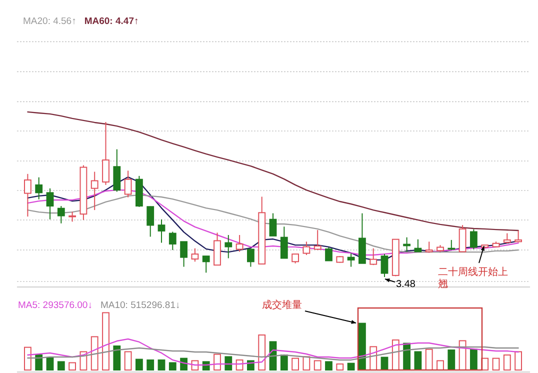 This screenshot has height=373, width=538. What do you see at coordinates (81, 21) in the screenshot?
I see `legend: MA20: 4.56↑ MA60: 4.47↑` at bounding box center [81, 21].